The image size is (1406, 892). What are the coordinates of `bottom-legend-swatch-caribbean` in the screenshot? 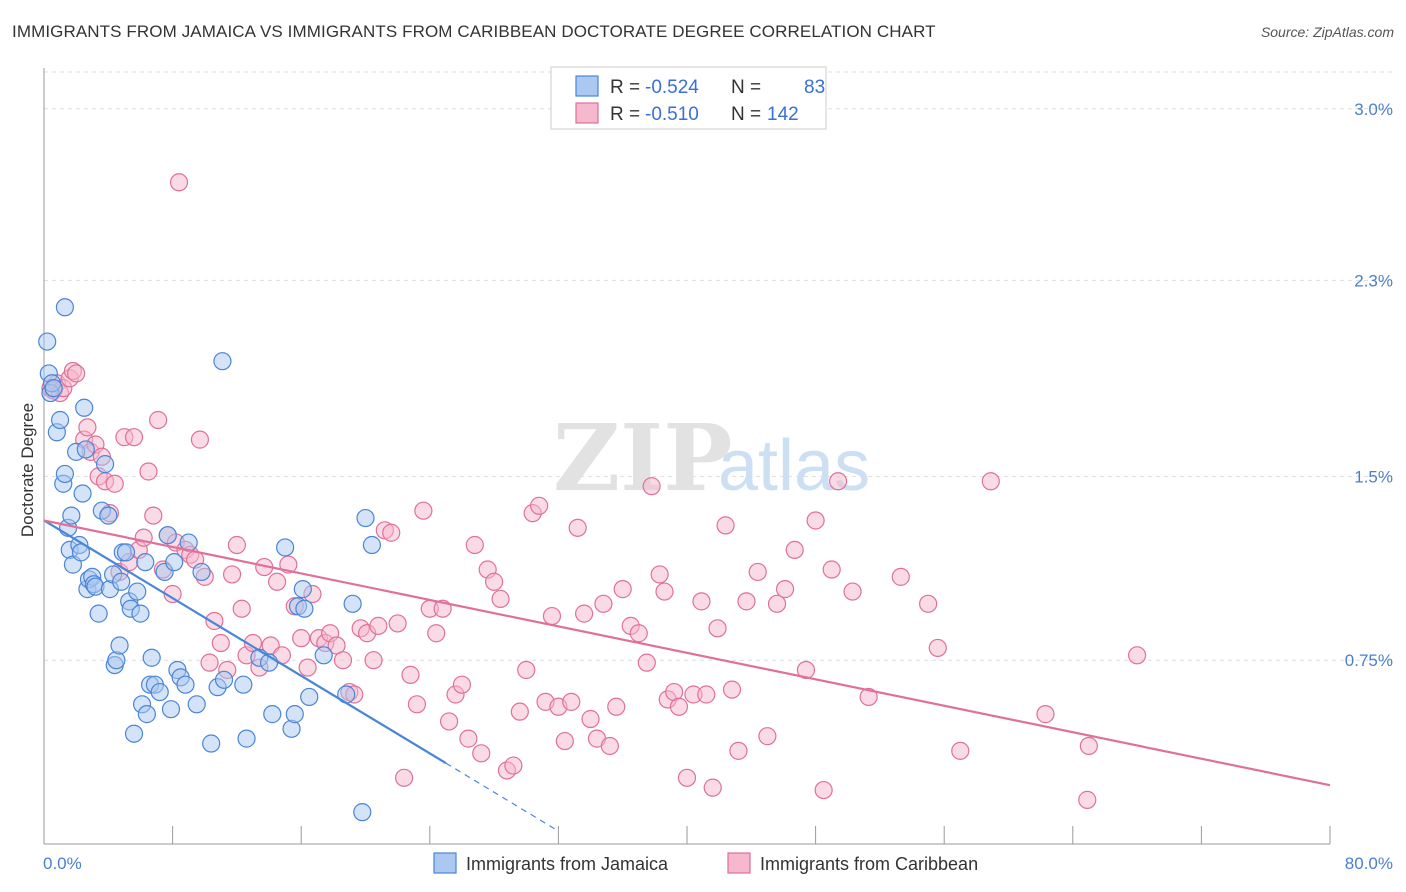 It's located at (739, 863).